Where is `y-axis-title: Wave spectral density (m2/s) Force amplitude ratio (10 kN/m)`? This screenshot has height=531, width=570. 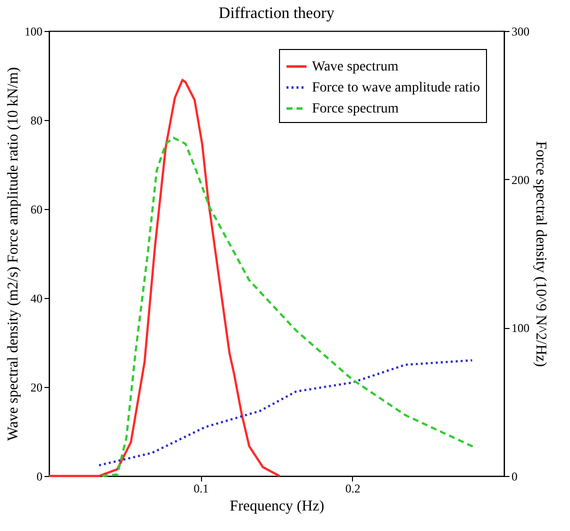
y-axis-title: Wave spectral density (m2/s) Force amplitude ratio (10 kN/m) is located at coordinates (14, 254).